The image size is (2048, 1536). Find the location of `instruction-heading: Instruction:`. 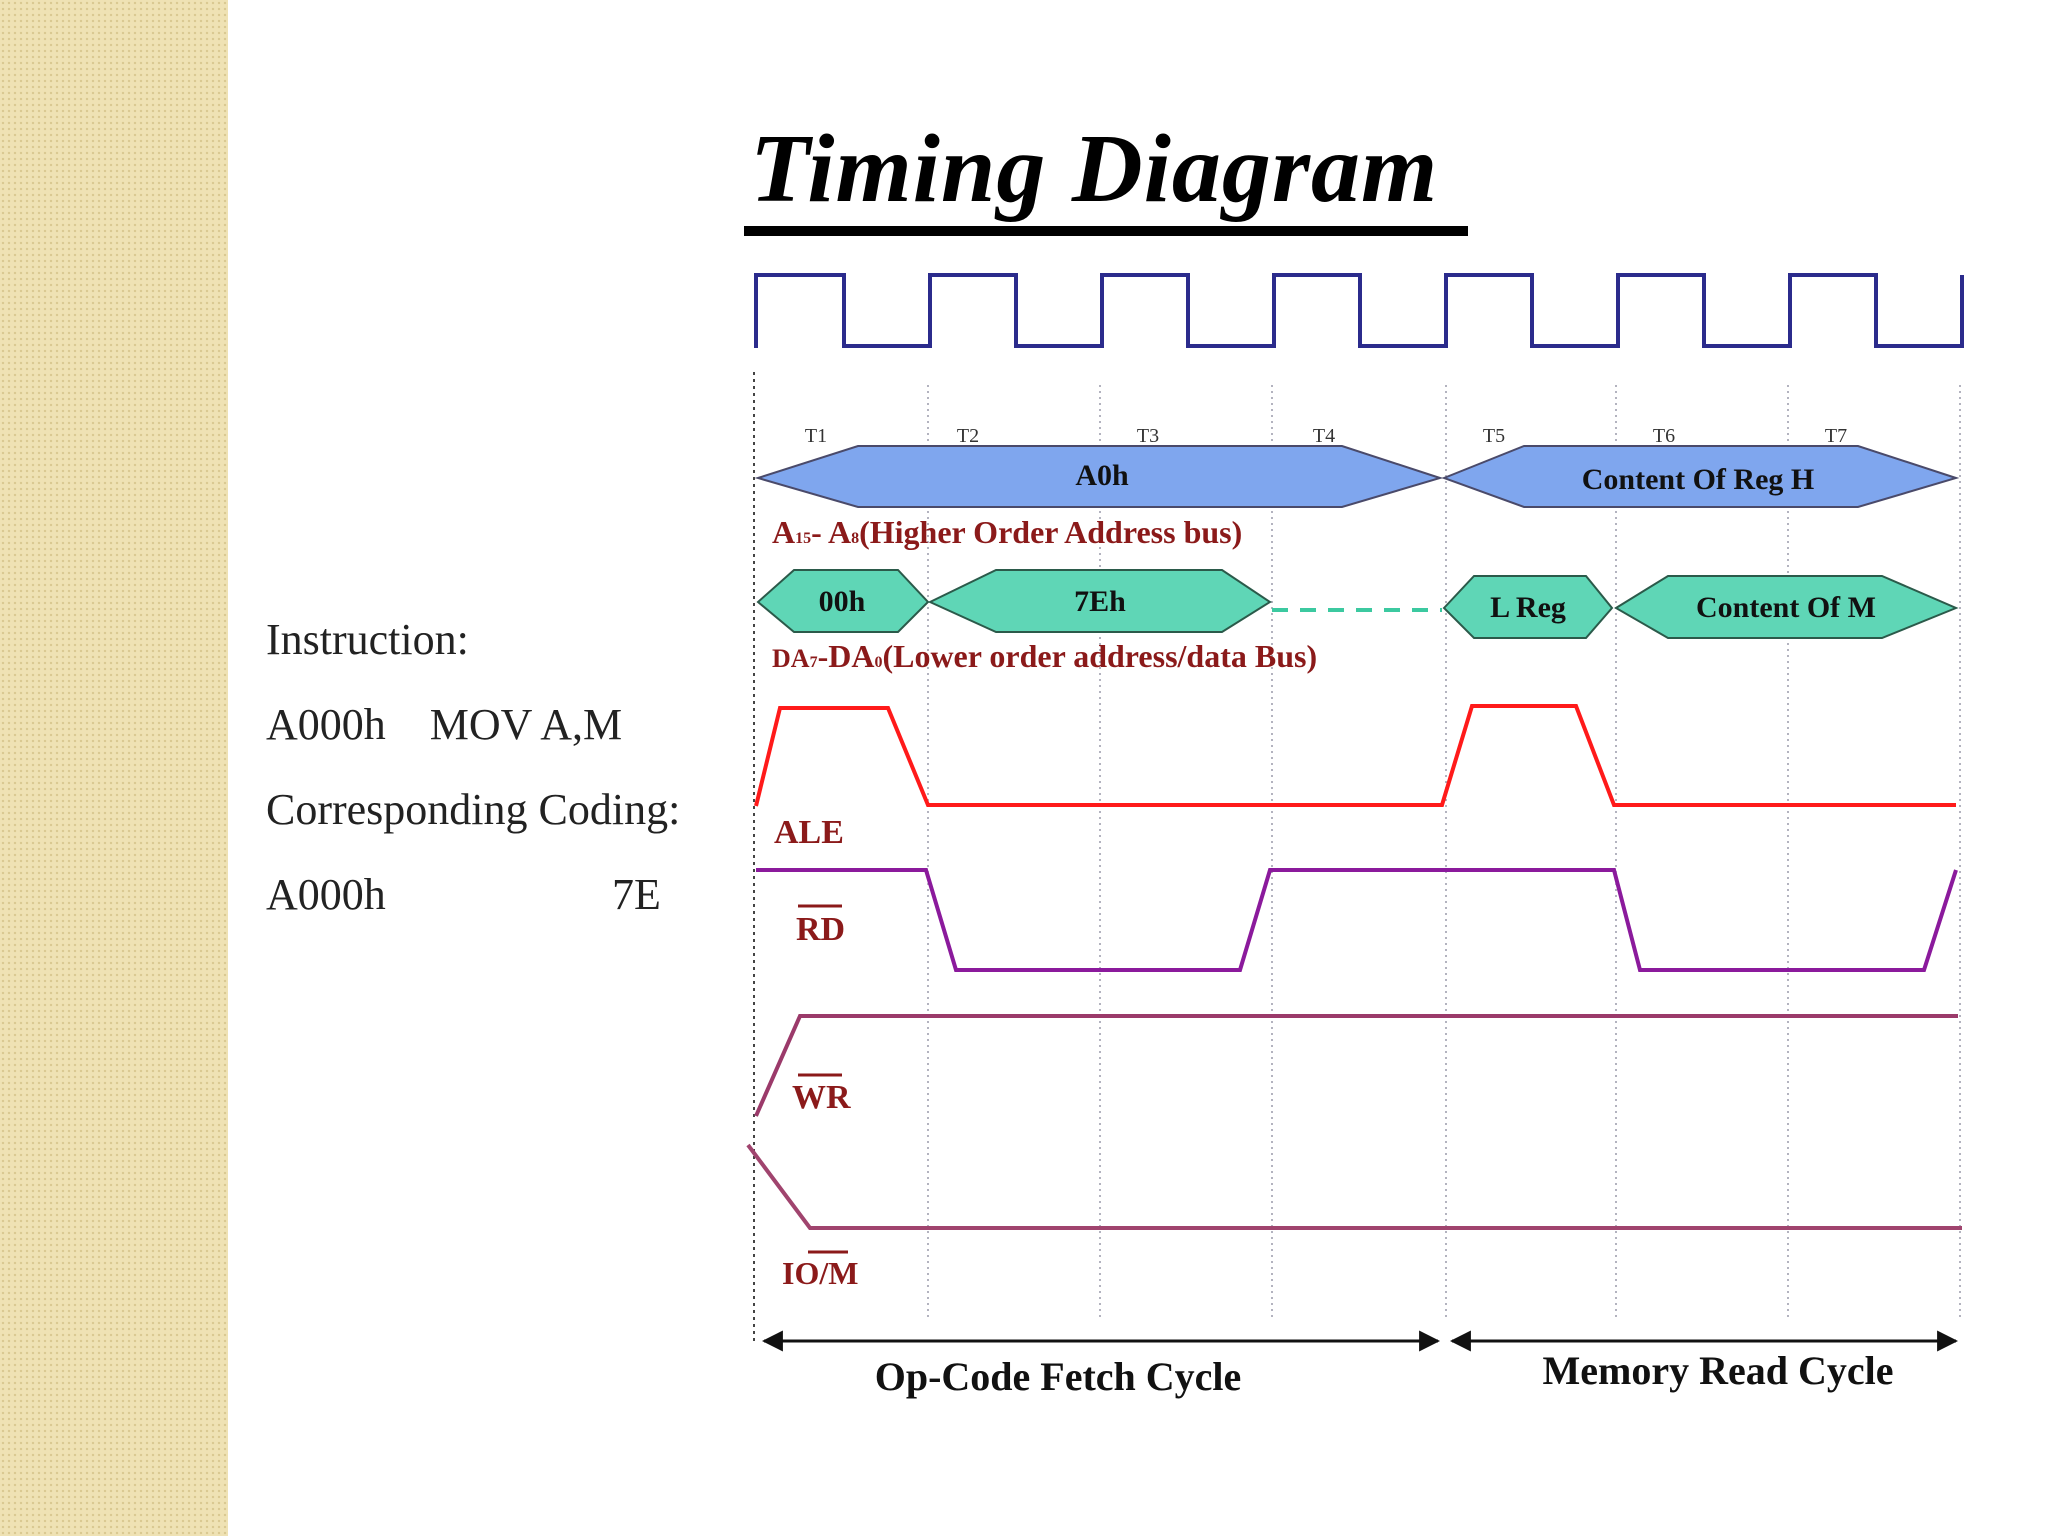

instruction-heading: Instruction: is located at coordinates (367, 639).